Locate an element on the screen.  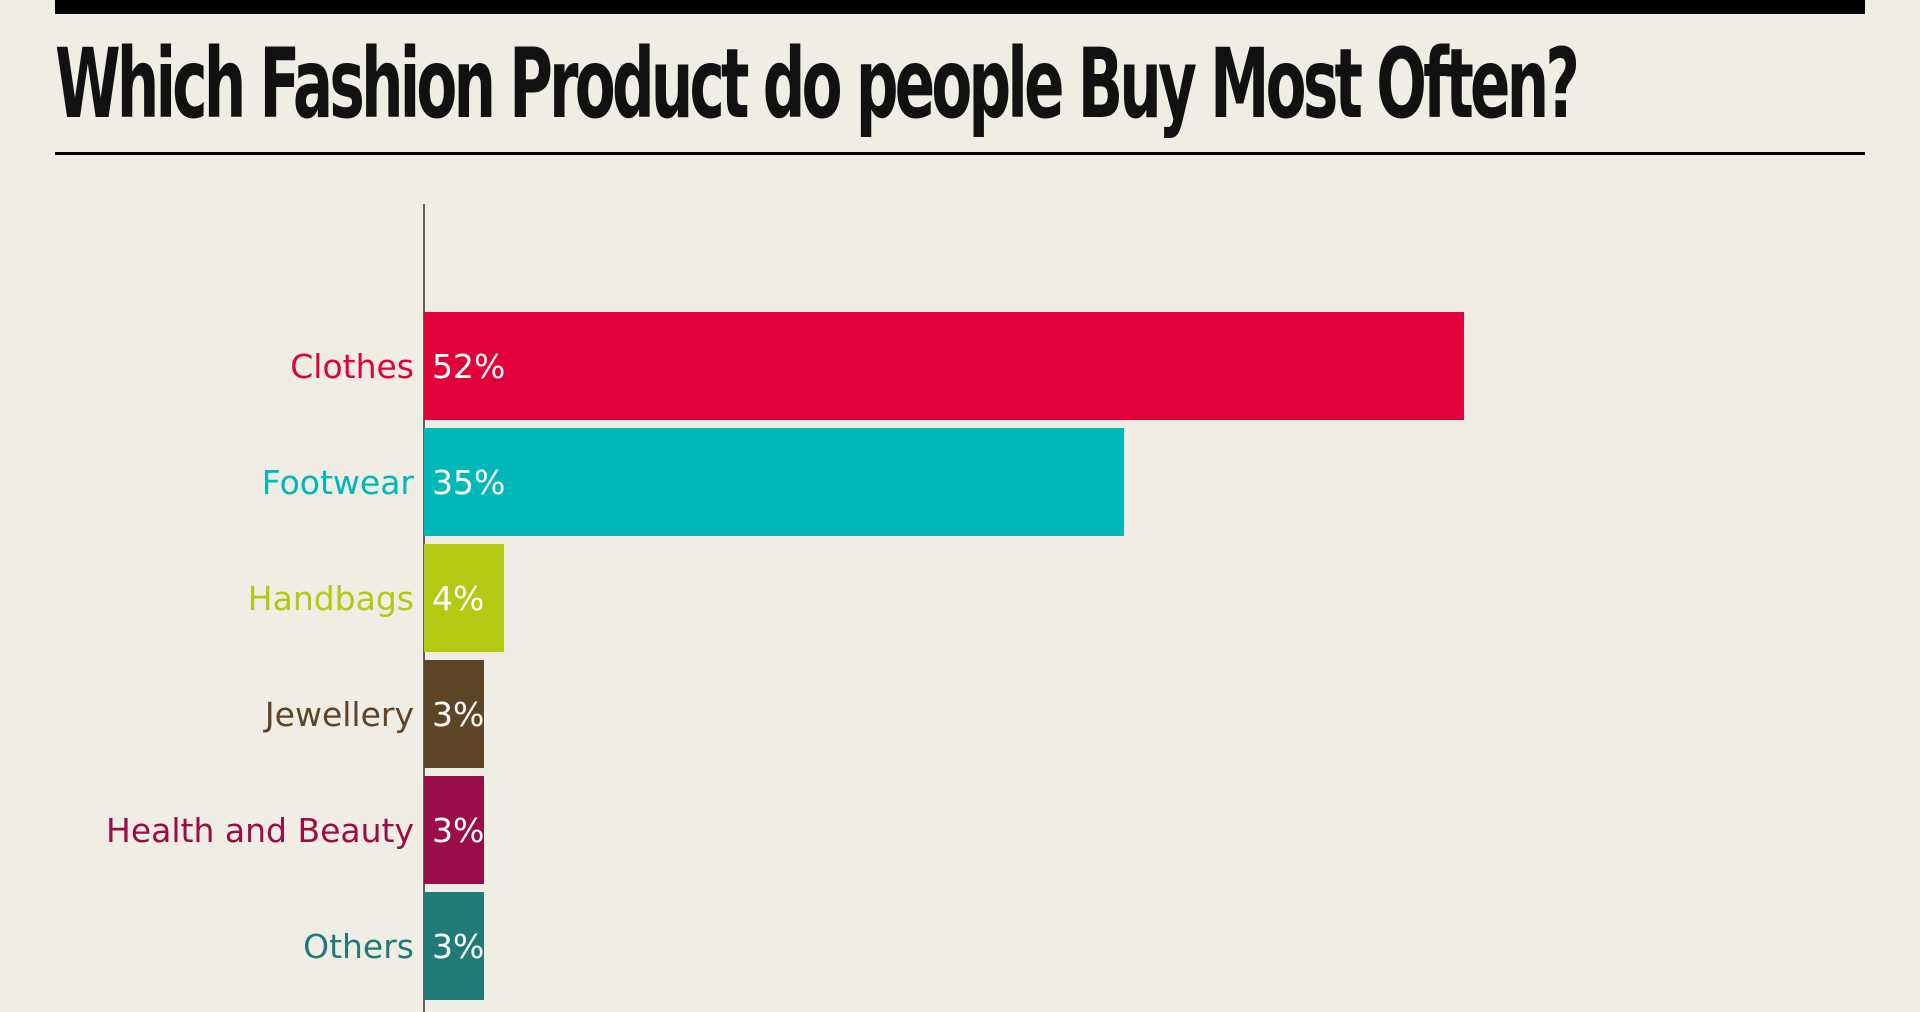
value-label: 4% is located at coordinates (458, 598).